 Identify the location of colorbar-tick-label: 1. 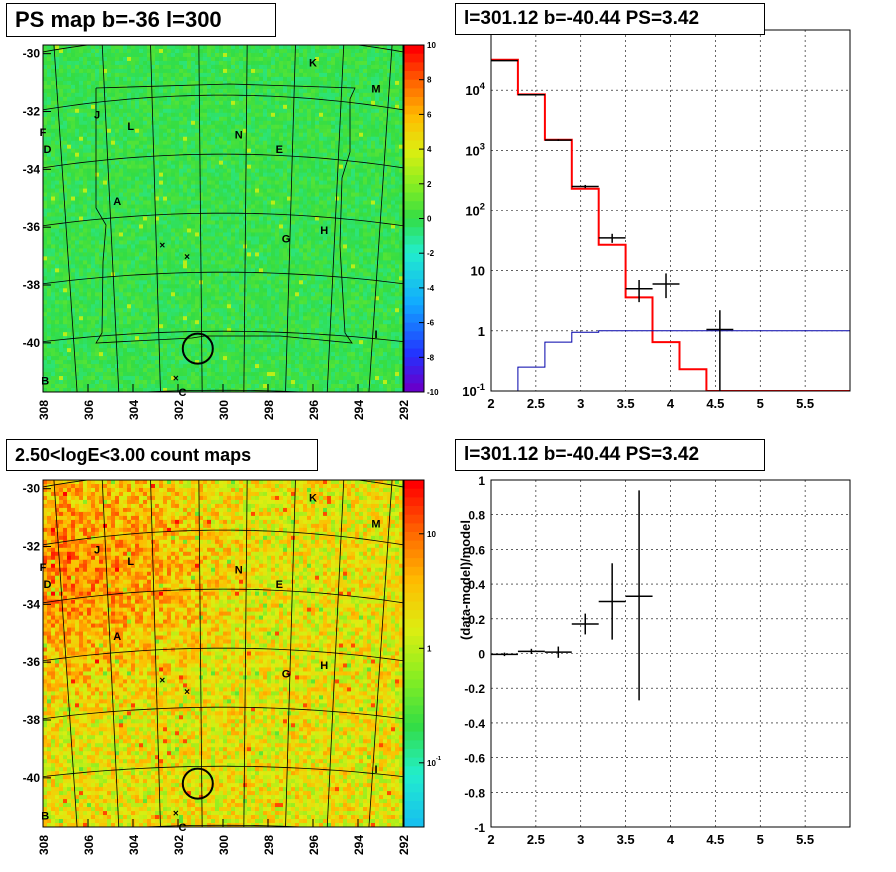
(429, 648).